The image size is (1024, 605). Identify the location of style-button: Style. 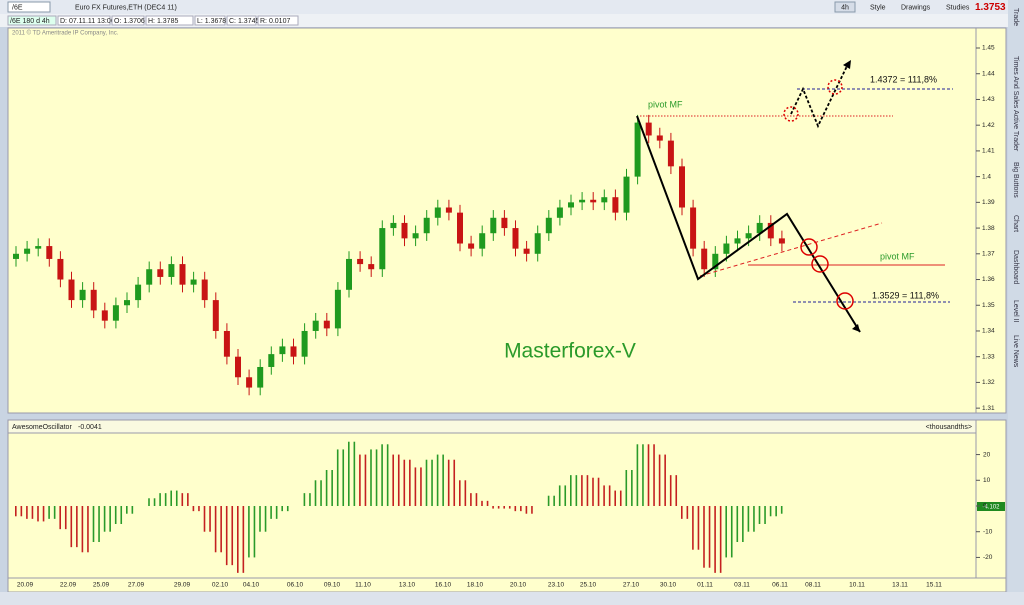
(878, 7).